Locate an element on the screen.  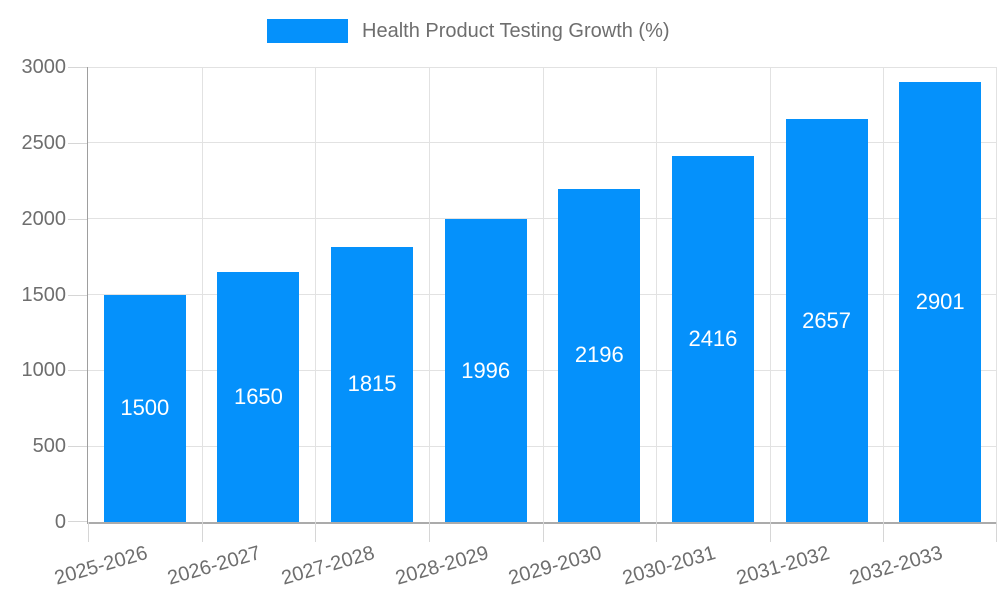
bar: 2657 is located at coordinates (826, 320).